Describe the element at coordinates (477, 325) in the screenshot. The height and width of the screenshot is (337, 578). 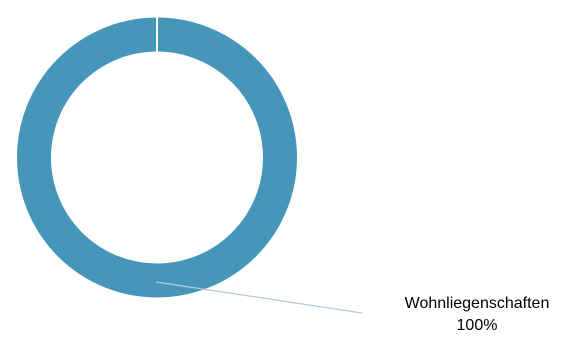
I see `data-label-value: 100%` at that location.